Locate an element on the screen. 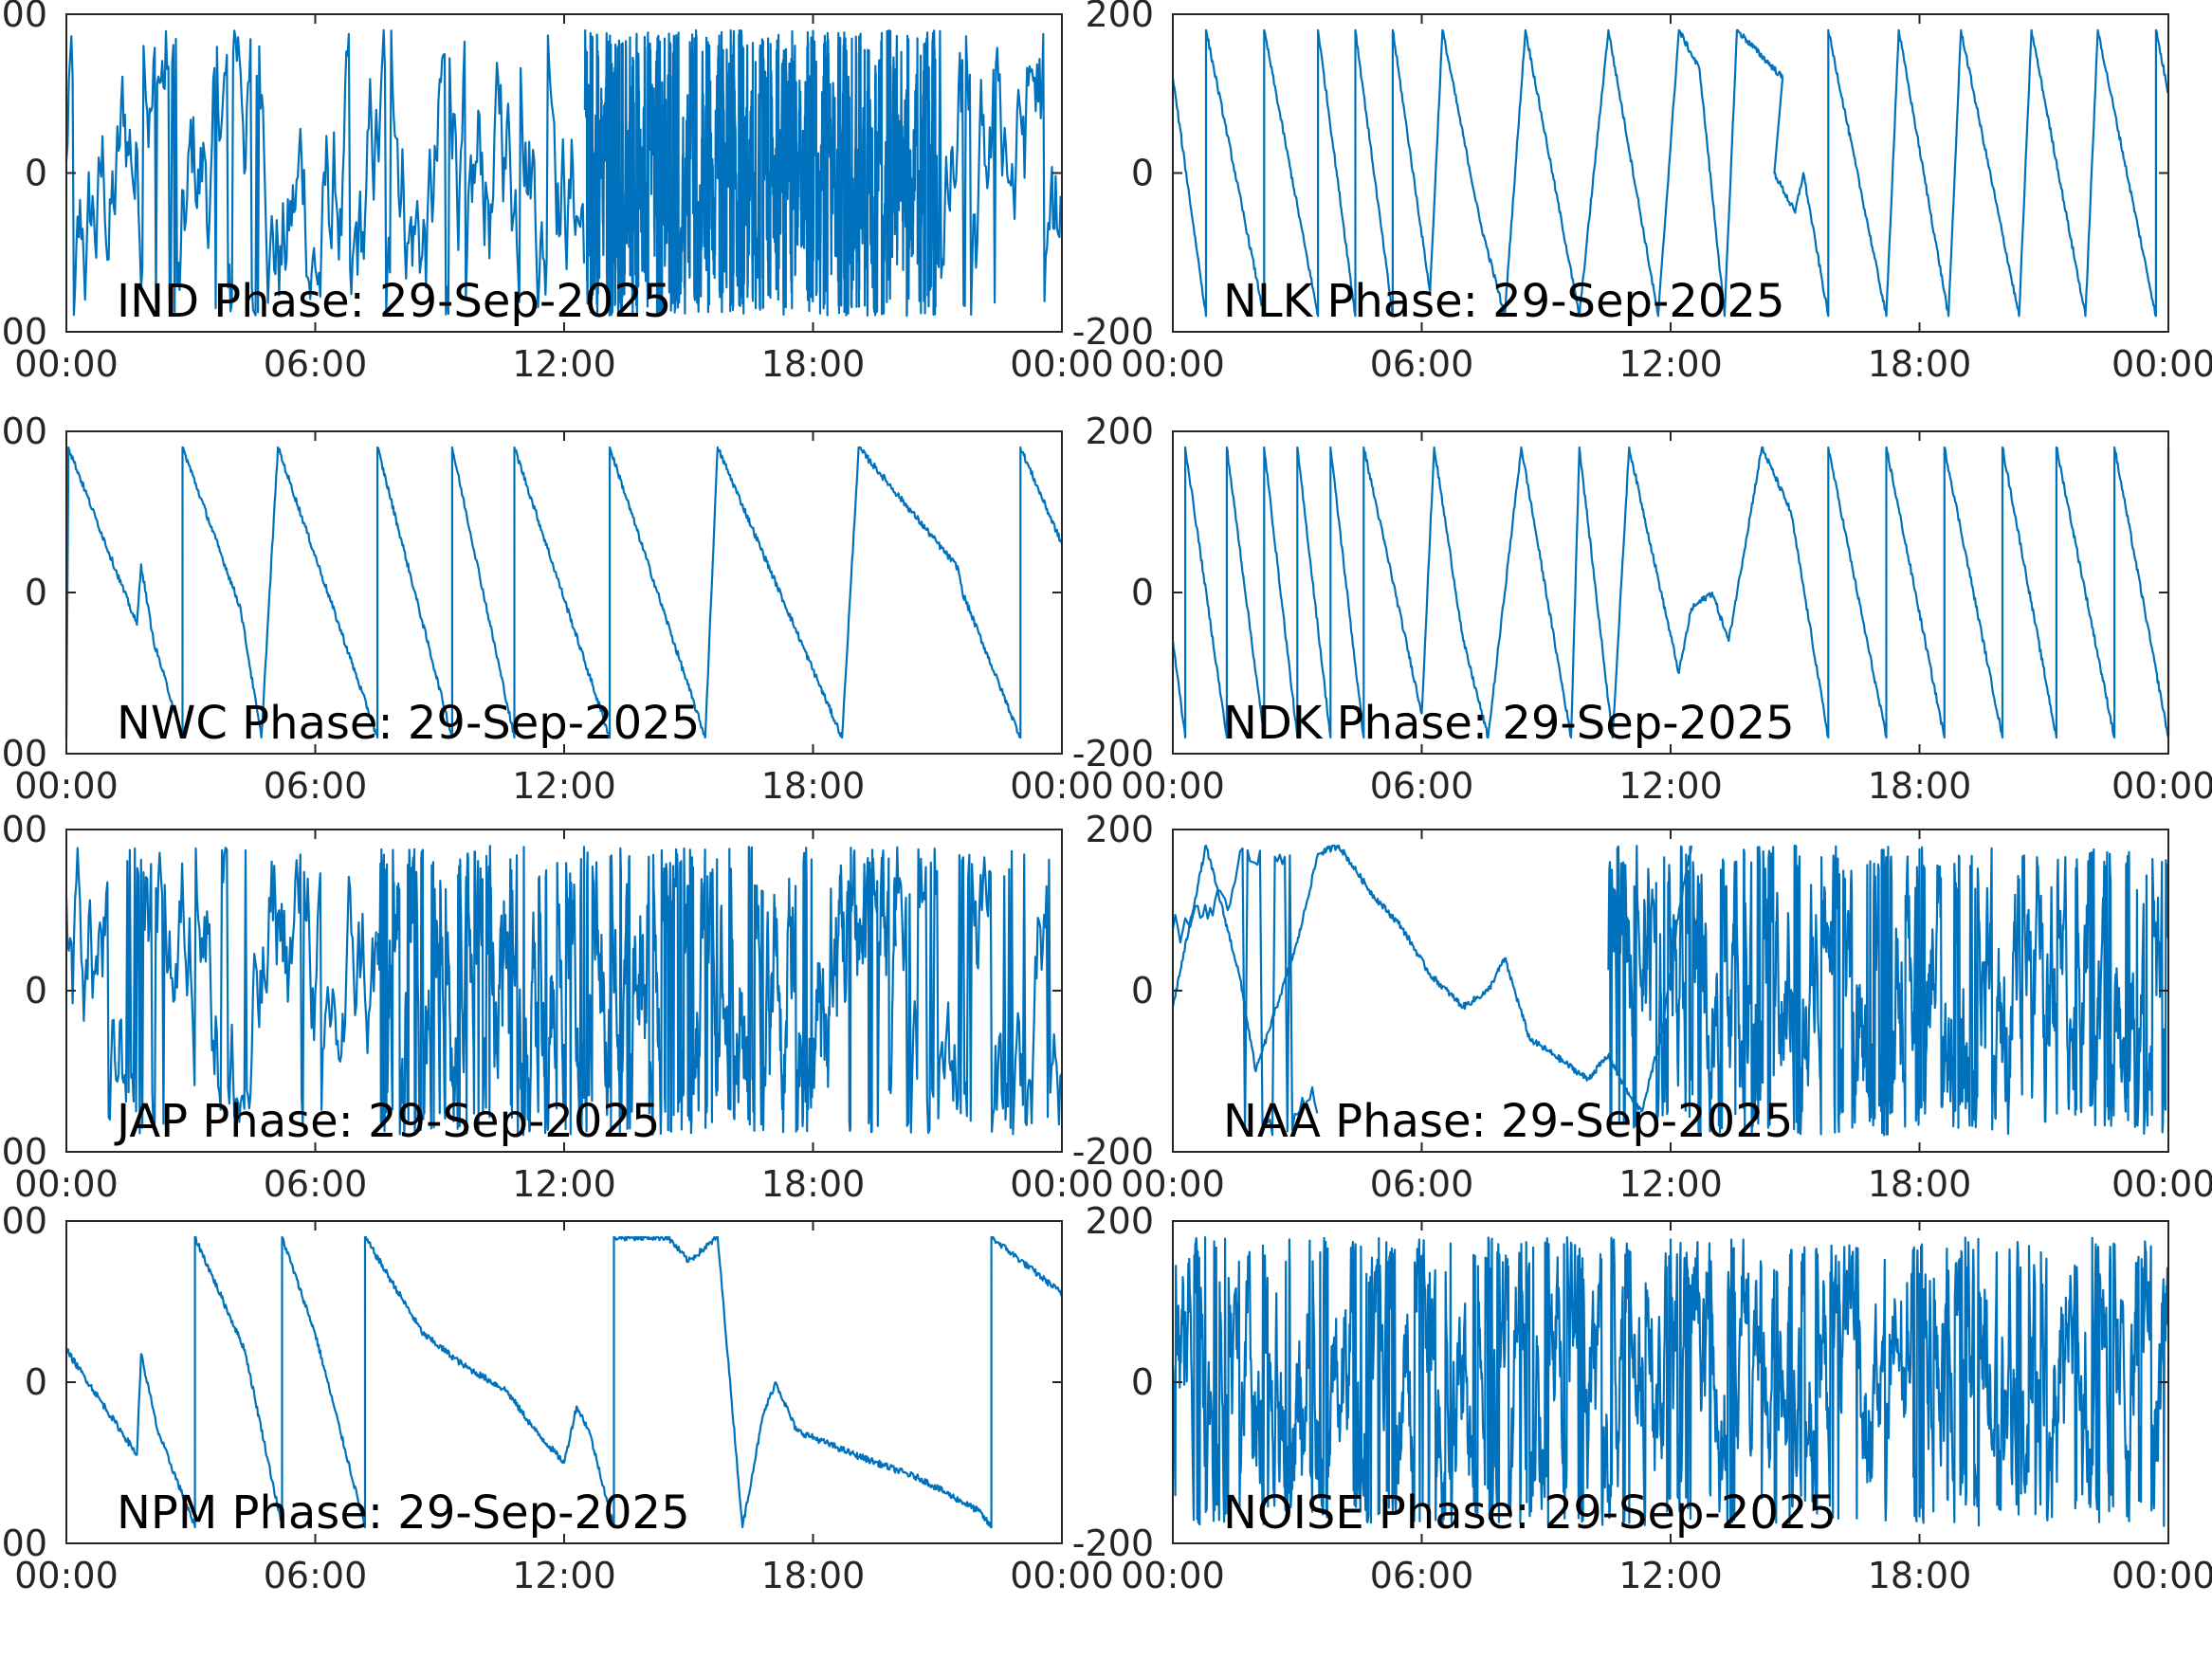 The width and height of the screenshot is (2212, 1659). subplot-title: IND Phase: 29-Sep-2025 is located at coordinates (394, 301).